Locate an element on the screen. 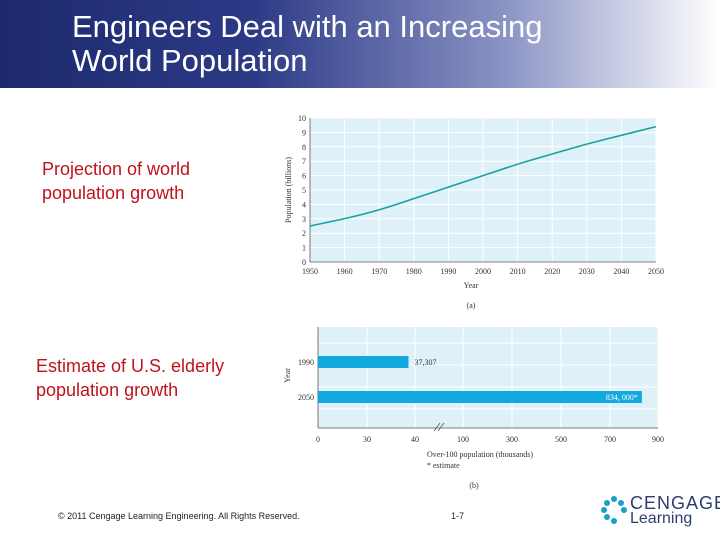  world-caption-line-1: Projection of world is located at coordinates (116, 169).